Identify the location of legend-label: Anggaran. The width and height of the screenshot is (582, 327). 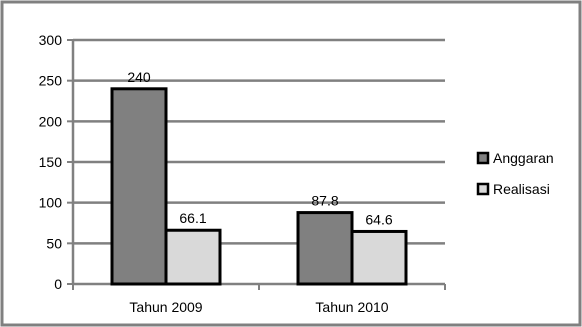
(523, 158).